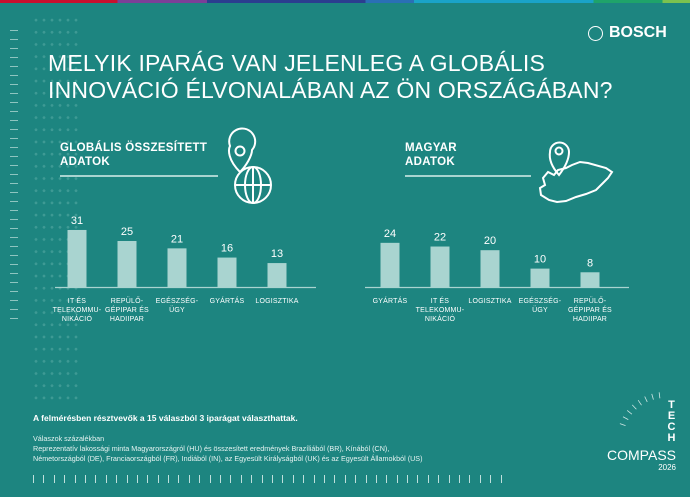  What do you see at coordinates (296, 63) in the screenshot?
I see `title-line-1: MELYIK IPARÁG VAN JELENLEG A GLOBÁLIS` at bounding box center [296, 63].